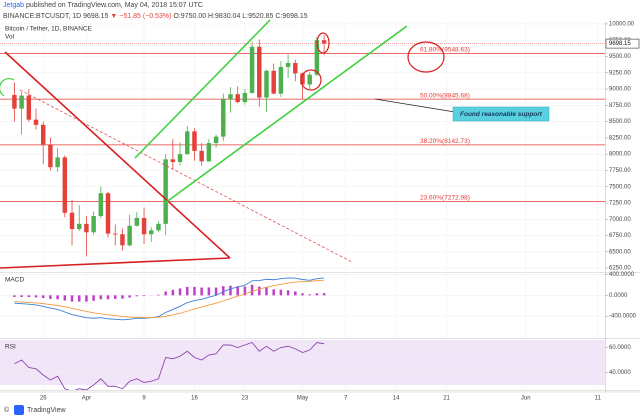  What do you see at coordinates (623, 317) in the screenshot?
I see `y-tick-label: -400.0000` at bounding box center [623, 317].